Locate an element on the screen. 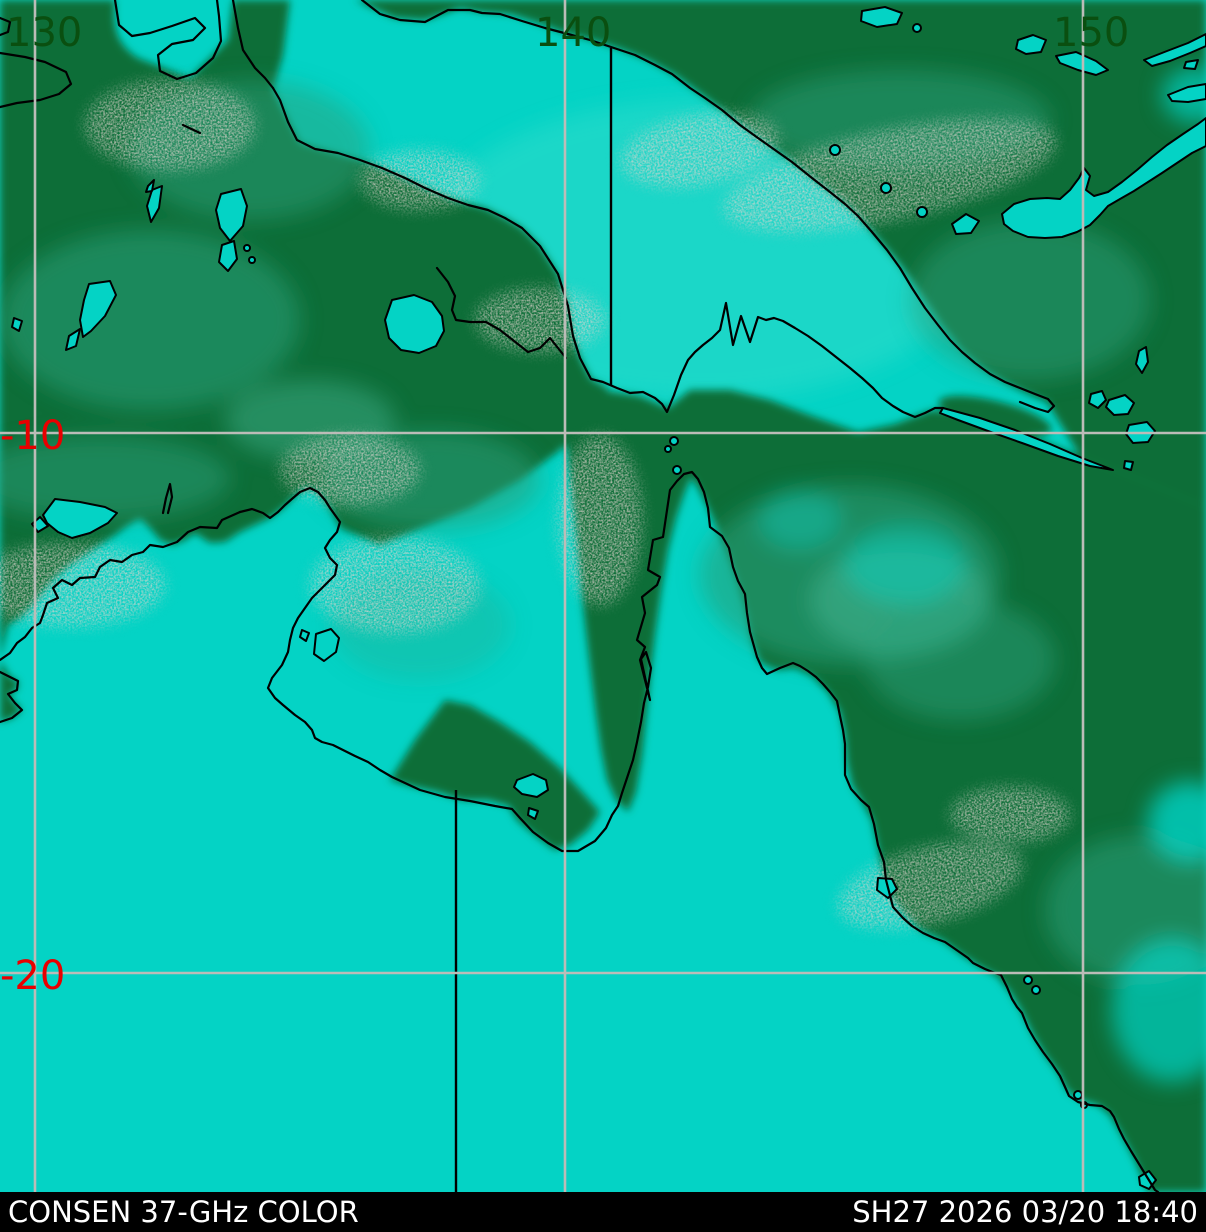 This screenshot has width=1206, height=1232. timestamp-label: SH27 2026 03/20 18:40 is located at coordinates (1025, 1212).